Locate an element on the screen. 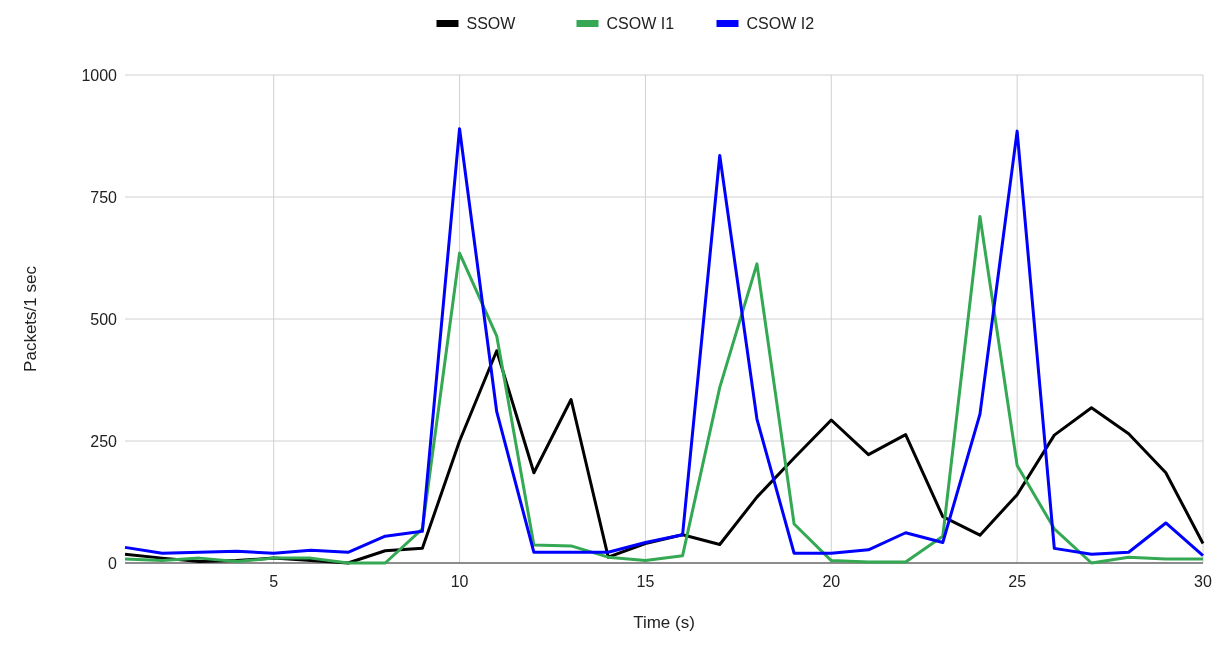 This screenshot has height=648, width=1217. legend-label: CSOW I1 is located at coordinates (640, 23).